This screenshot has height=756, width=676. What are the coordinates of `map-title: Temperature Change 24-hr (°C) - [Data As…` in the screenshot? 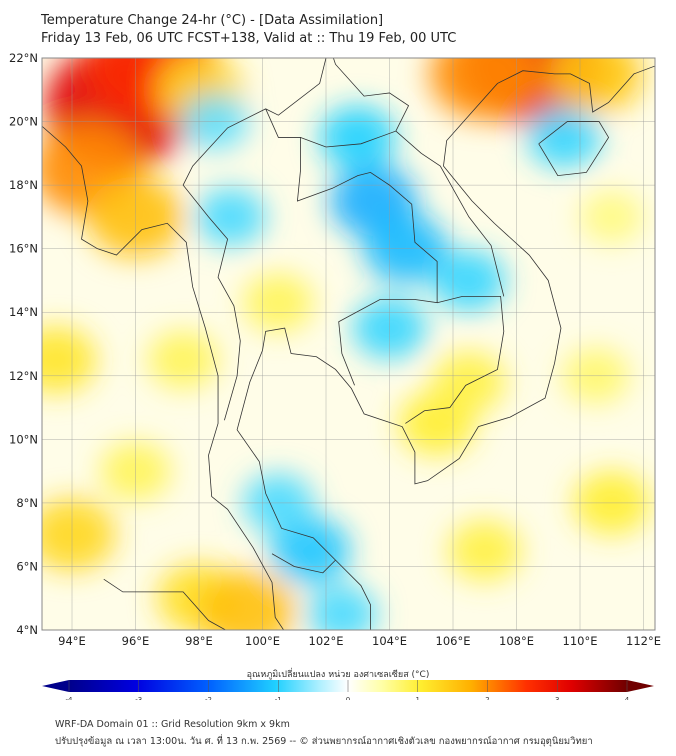 It's located at (212, 20).